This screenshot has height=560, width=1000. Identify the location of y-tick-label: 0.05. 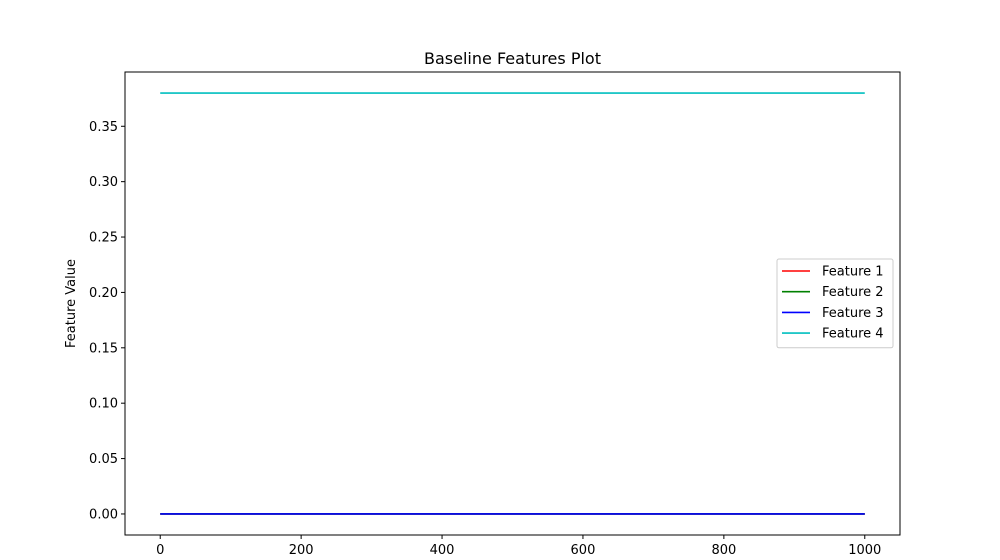
(103, 459).